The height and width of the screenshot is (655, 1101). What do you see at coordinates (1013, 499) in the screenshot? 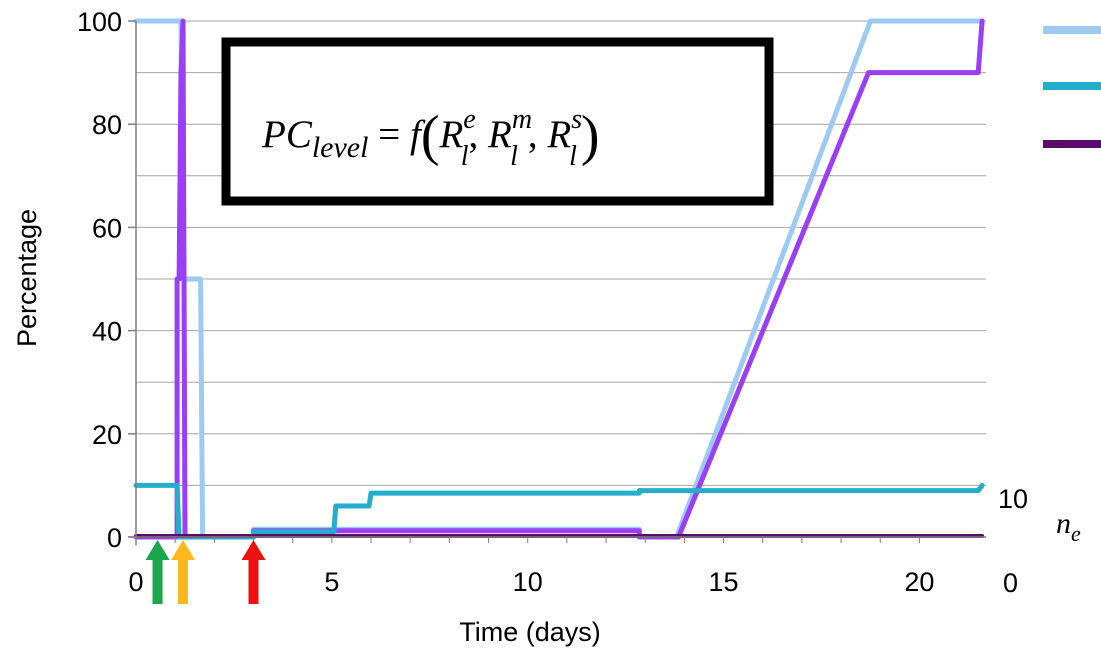
I see `secondary-axis-tick-10: 10` at bounding box center [1013, 499].